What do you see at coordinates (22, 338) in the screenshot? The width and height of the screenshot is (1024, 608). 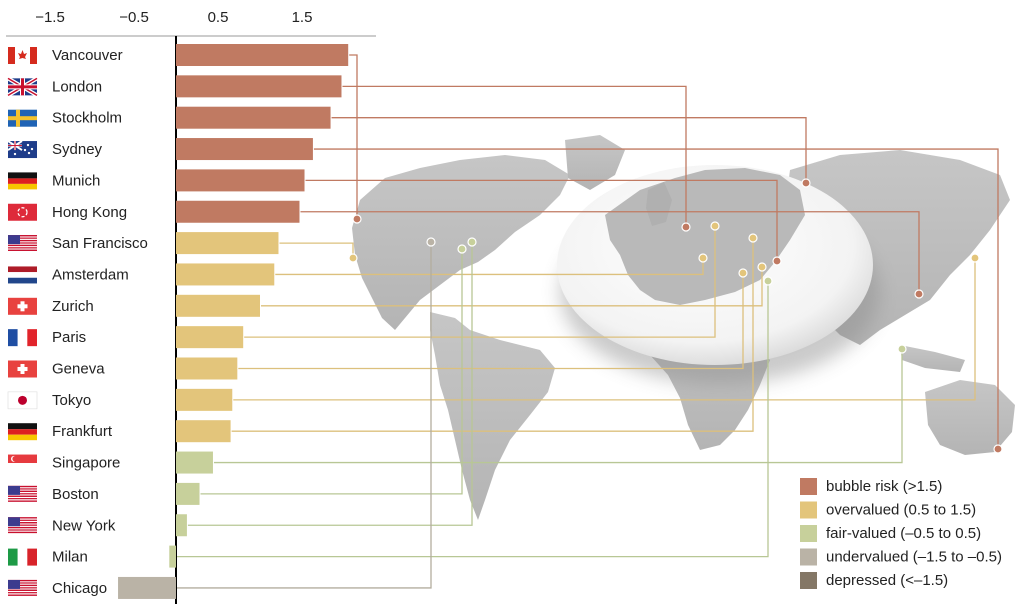 I see `flag-france-icon` at bounding box center [22, 338].